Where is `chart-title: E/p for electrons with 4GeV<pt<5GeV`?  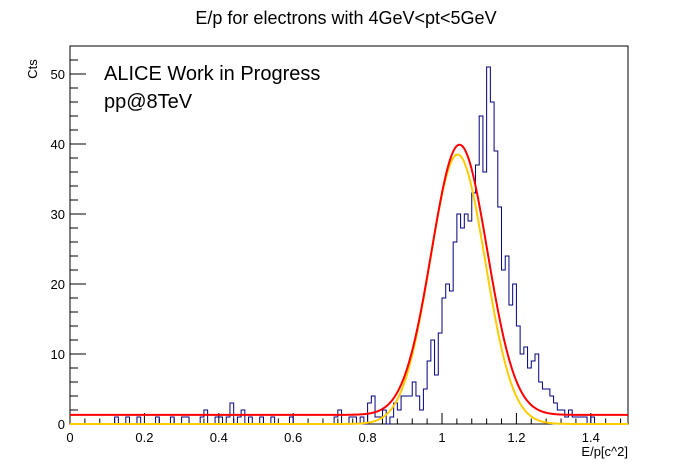 chart-title: E/p for electrons with 4GeV<pt<5GeV is located at coordinates (345, 18).